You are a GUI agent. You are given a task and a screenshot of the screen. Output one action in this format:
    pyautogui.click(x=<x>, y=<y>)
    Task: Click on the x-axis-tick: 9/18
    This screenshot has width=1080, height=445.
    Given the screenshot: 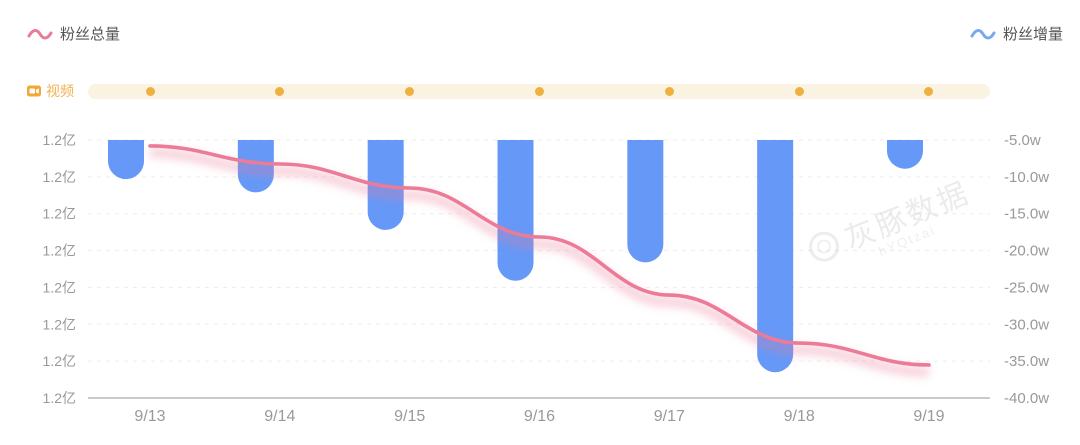 What is the action you would take?
    pyautogui.click(x=799, y=416)
    